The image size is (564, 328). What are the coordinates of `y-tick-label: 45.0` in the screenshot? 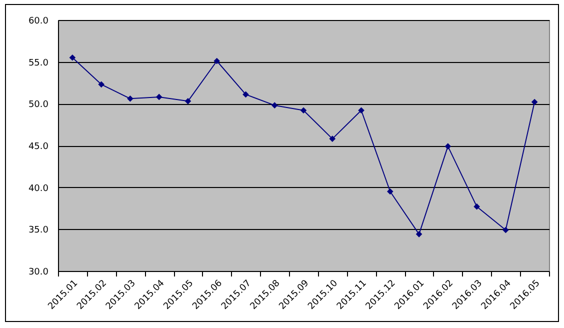 It's located at (38, 147).